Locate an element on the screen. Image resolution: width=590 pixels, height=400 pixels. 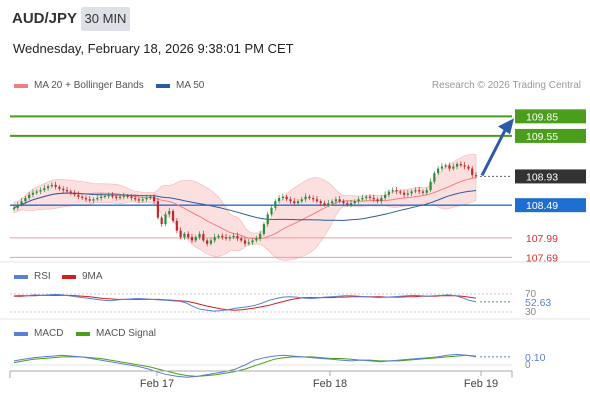
ma50-swatch is located at coordinates (163, 85).